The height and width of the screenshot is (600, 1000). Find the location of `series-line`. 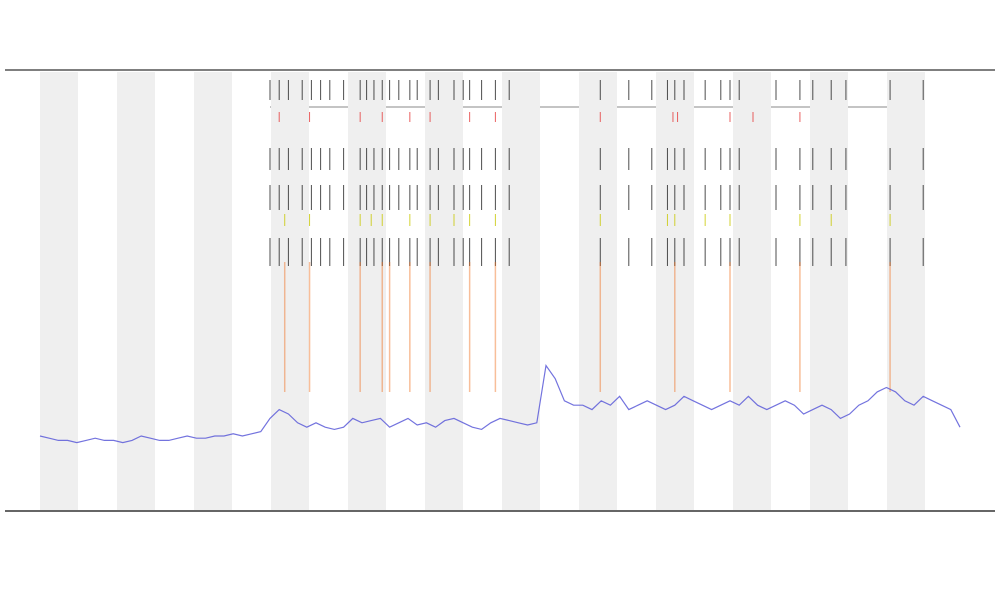

series-line is located at coordinates (500, 403).